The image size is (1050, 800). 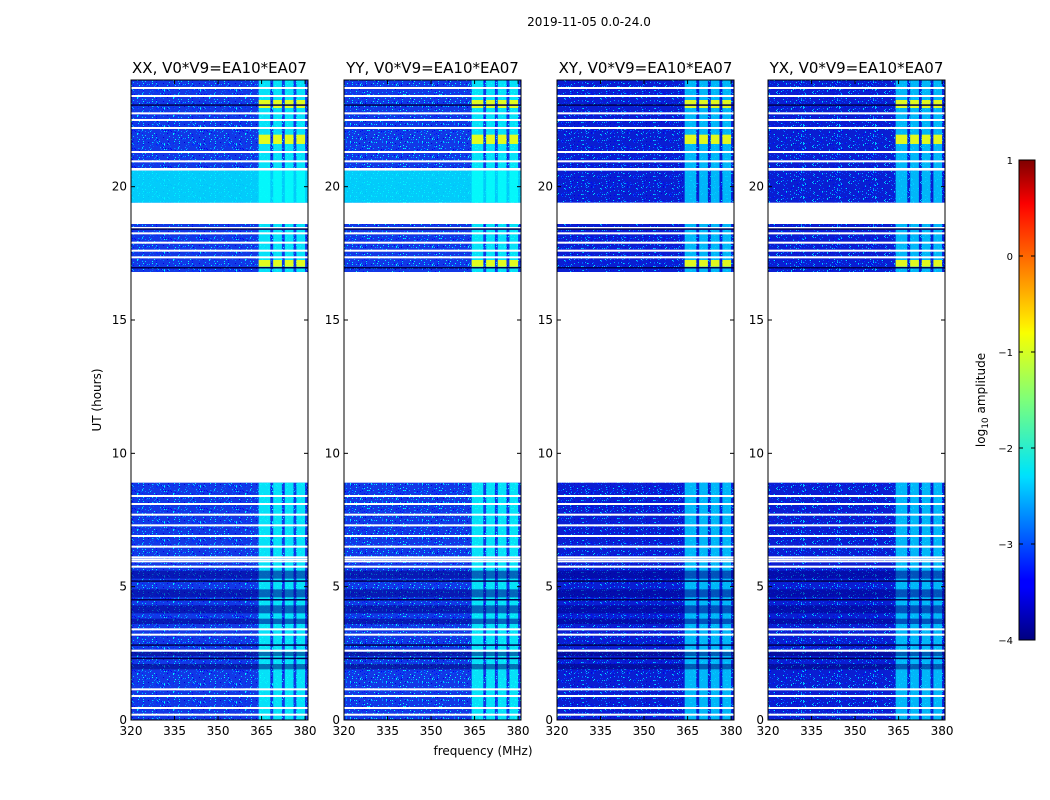 What do you see at coordinates (1005, 353) in the screenshot?
I see `colorbar-tick-label: −1` at bounding box center [1005, 353].